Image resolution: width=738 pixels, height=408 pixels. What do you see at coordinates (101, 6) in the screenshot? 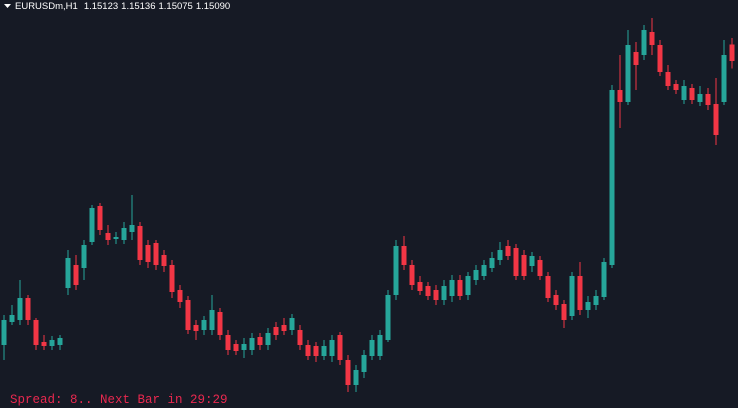
I see `header-value: 1.15123` at bounding box center [101, 6].